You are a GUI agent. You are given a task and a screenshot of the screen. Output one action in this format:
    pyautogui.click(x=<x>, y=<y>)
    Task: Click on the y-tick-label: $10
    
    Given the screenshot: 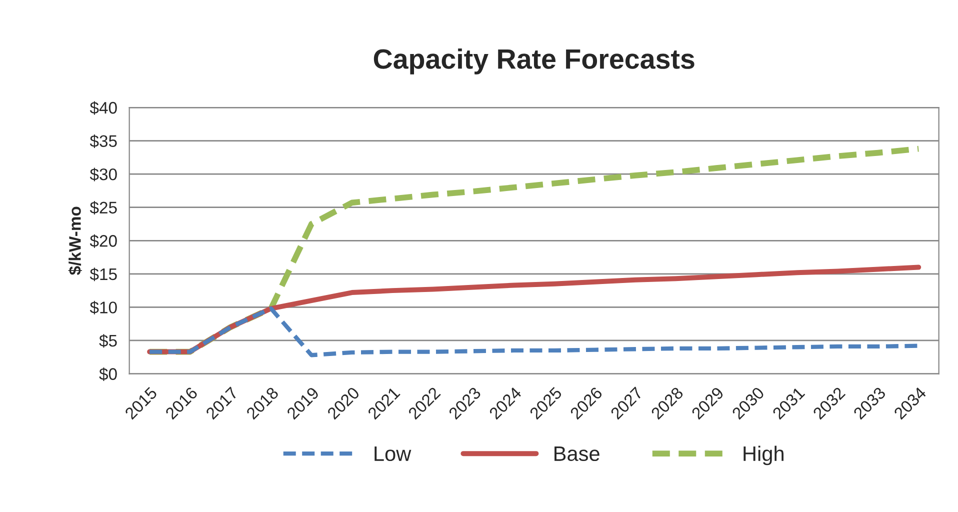 What is the action you would take?
    pyautogui.click(x=103, y=307)
    